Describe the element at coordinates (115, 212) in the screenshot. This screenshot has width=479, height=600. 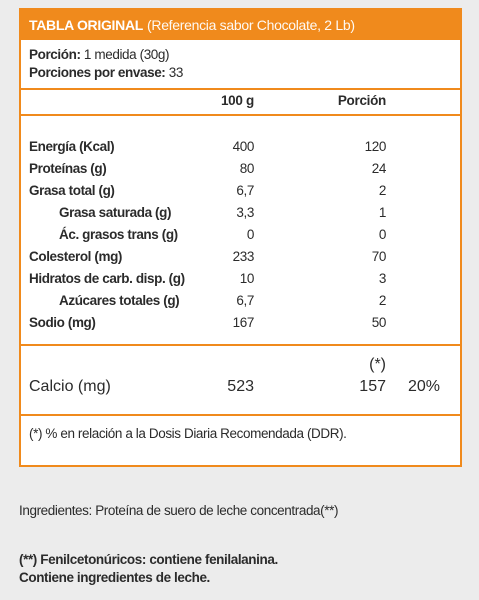
I see `nutrient-name: Grasa saturada (g)` at that location.